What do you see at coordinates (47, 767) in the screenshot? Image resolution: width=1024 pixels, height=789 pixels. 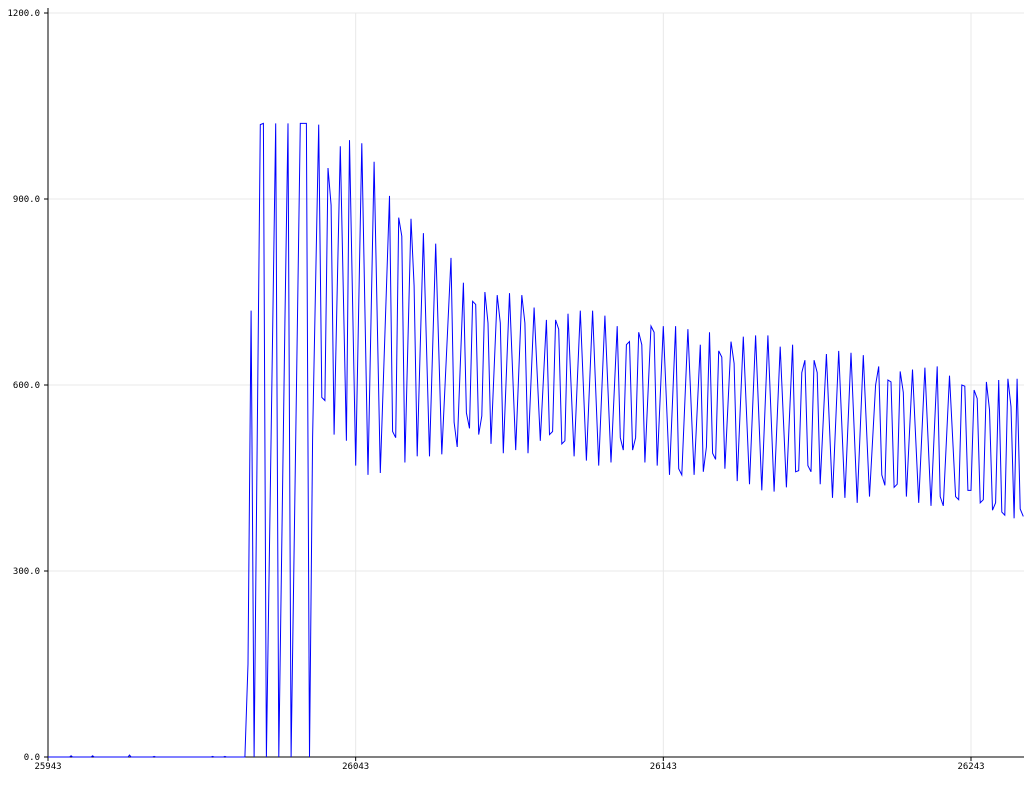 I see `x-tick-label: 25943` at bounding box center [47, 767].